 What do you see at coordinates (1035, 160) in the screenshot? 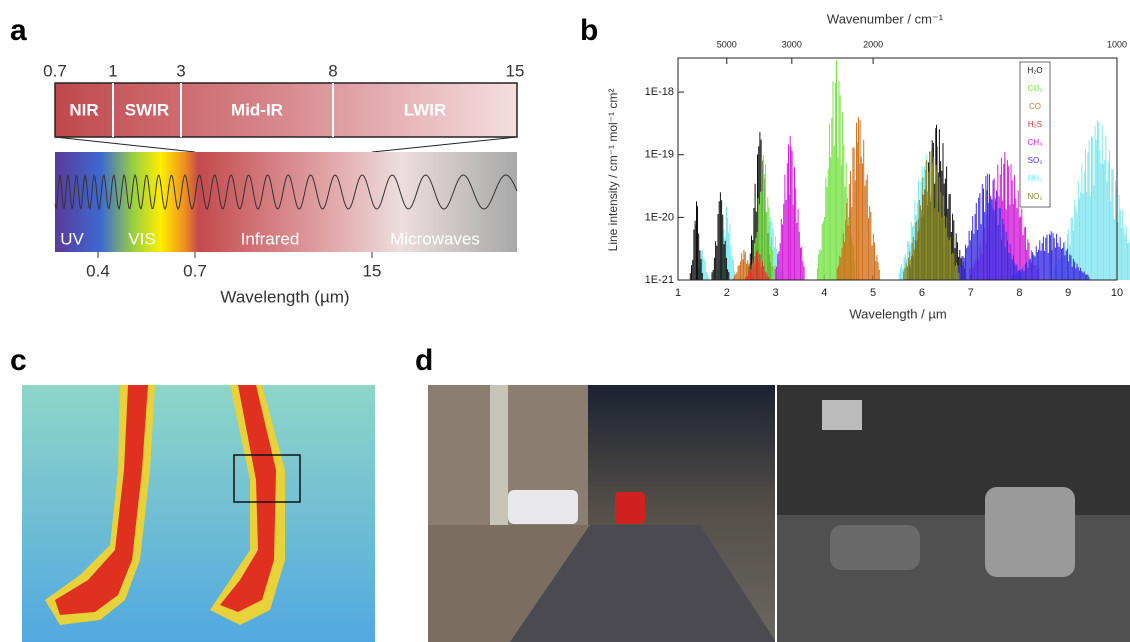
I see `legend-entry: SO₂` at bounding box center [1035, 160].